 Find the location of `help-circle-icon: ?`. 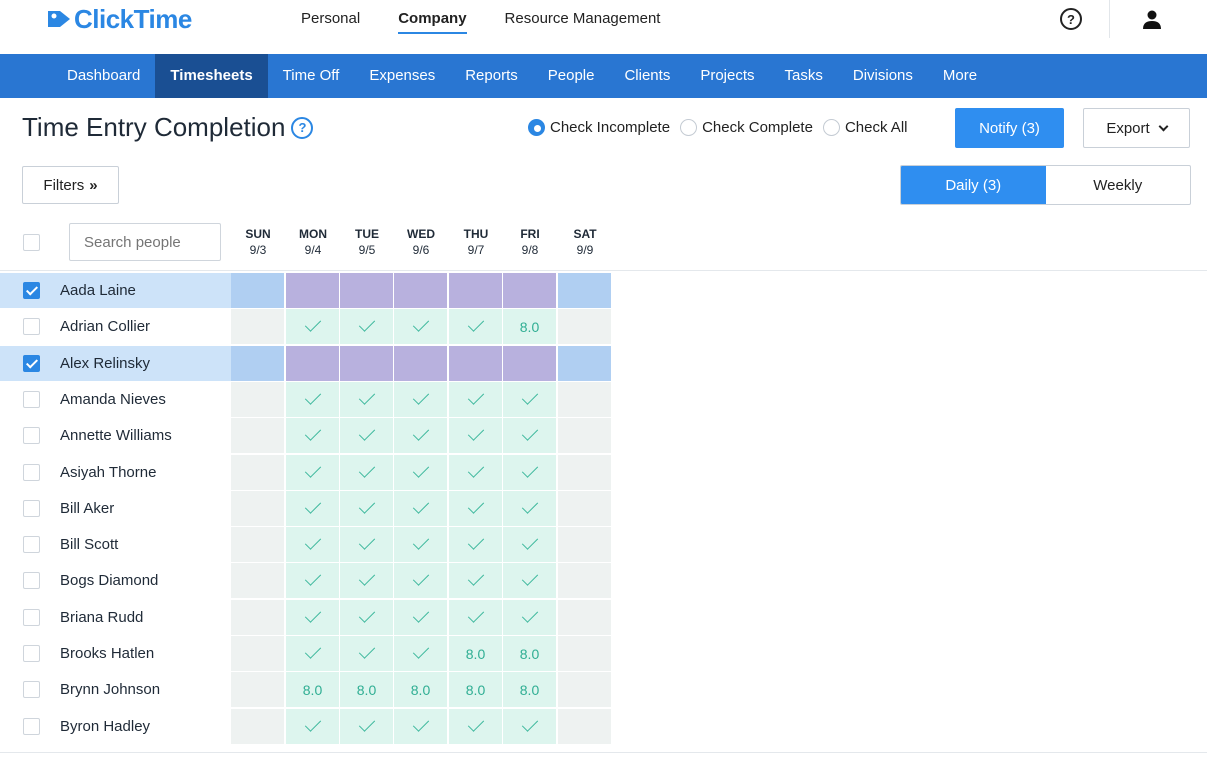

help-circle-icon: ? is located at coordinates (302, 127).